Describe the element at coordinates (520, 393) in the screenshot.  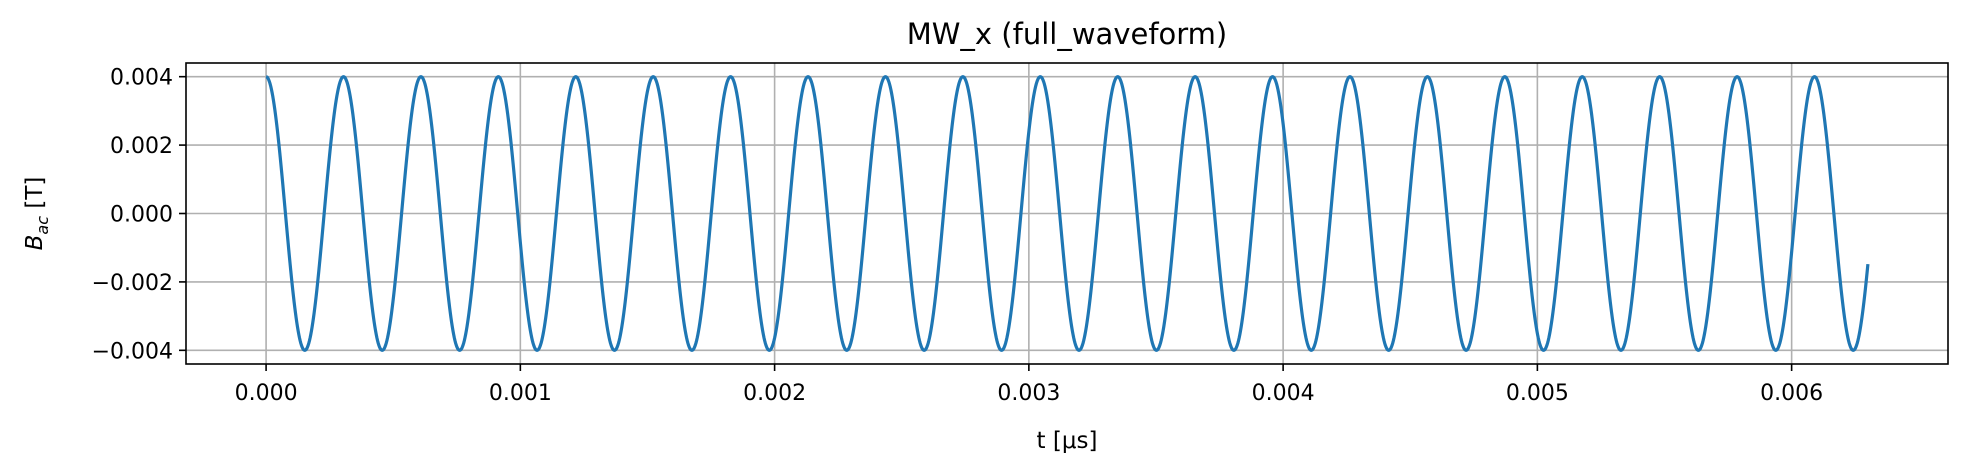
I see `x-tick-label-1: 0.001` at that location.